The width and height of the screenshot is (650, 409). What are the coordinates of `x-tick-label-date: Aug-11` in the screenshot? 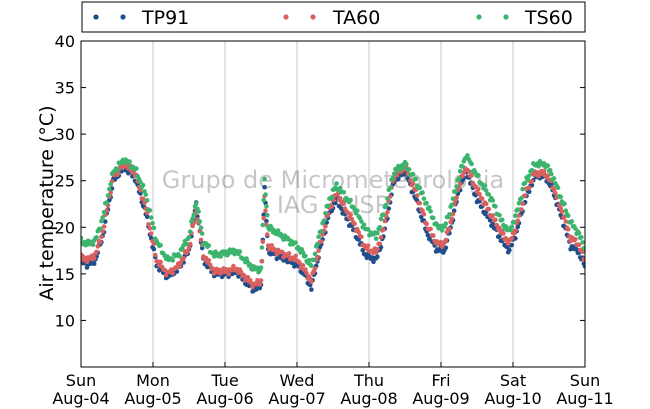 It's located at (584, 398).